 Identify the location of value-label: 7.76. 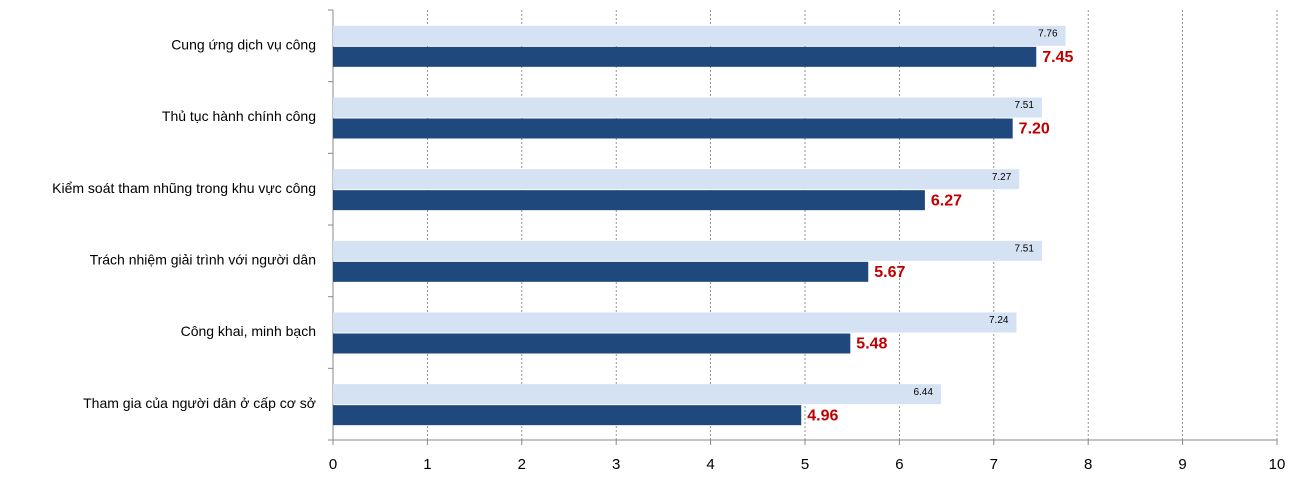
(1048, 33).